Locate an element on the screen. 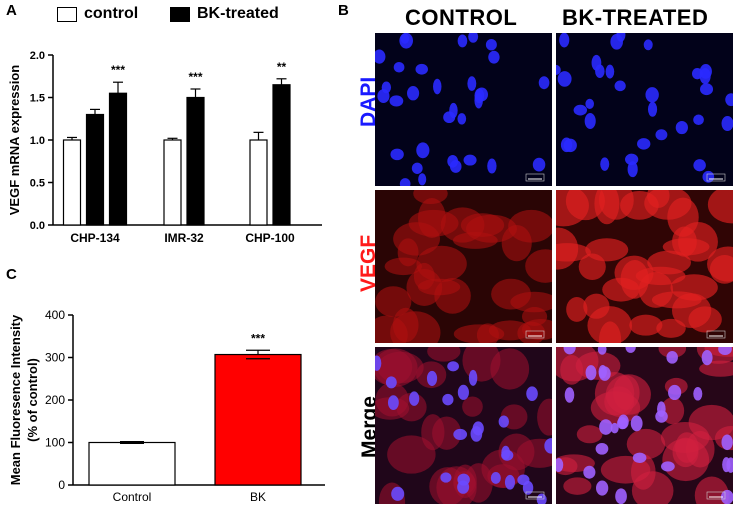  x-tick-label: Control is located at coordinates (132, 497).